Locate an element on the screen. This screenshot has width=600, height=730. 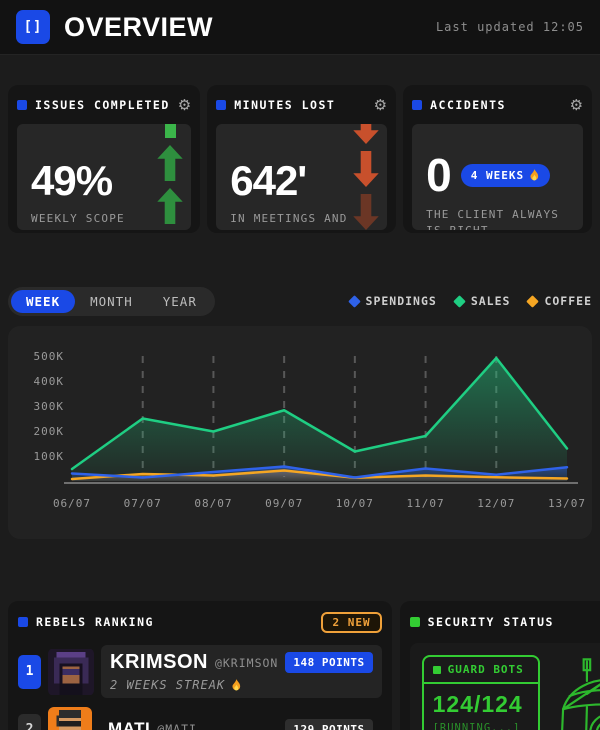
list-item-krimson: 1 KRIMSON is located at coordinates (200, 671).